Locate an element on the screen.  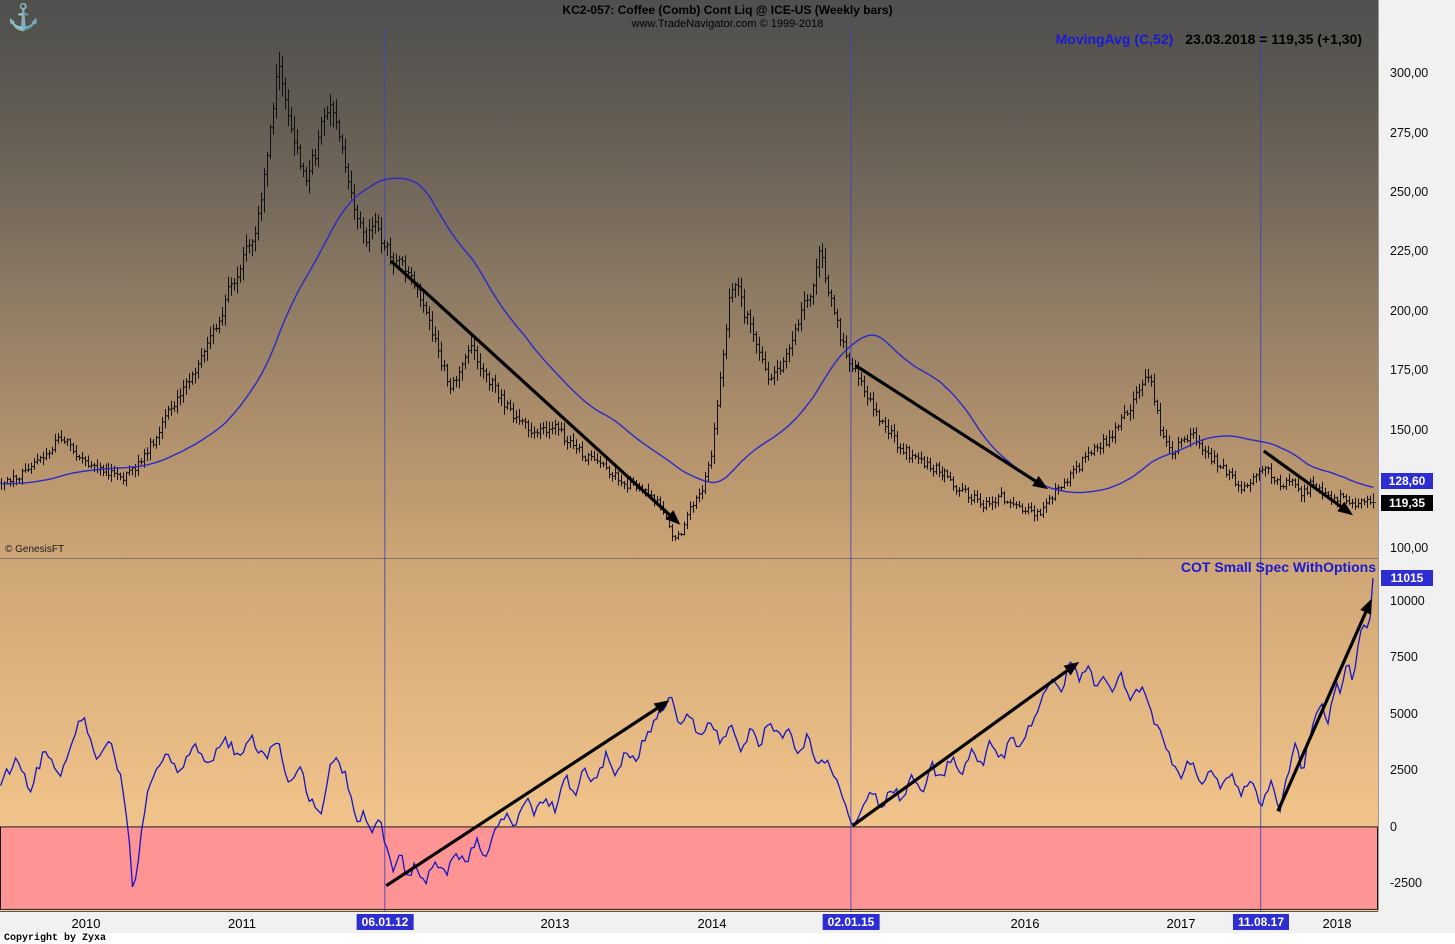
year-label: 2018 is located at coordinates (1337, 923).